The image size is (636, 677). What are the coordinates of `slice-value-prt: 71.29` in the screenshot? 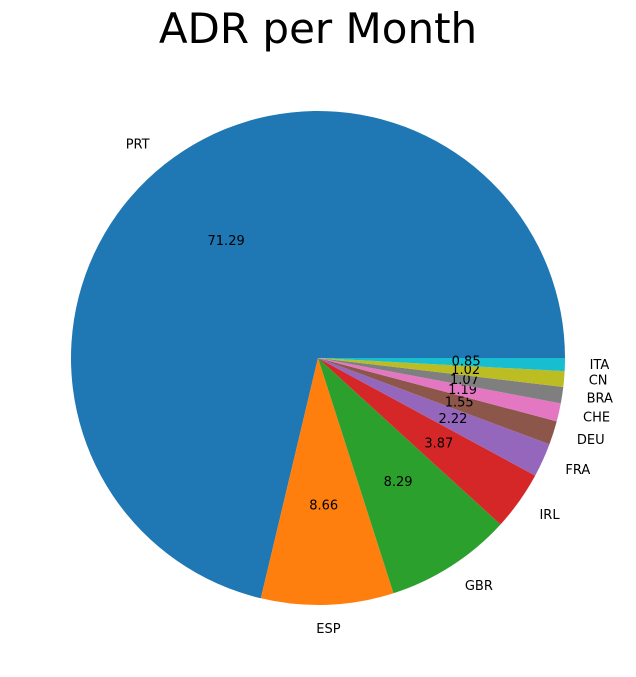 It's located at (226, 241).